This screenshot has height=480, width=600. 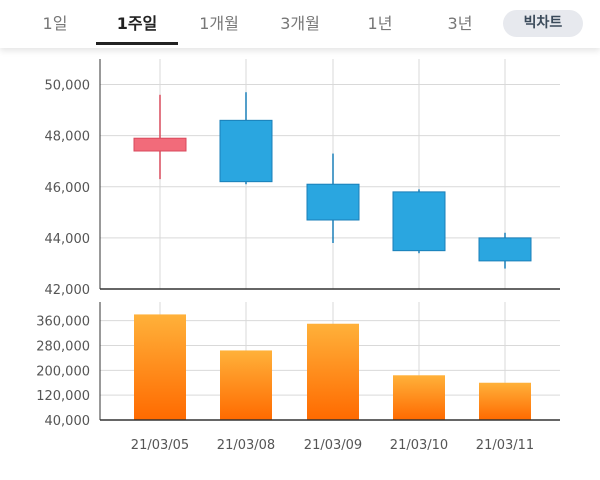 What do you see at coordinates (246, 445) in the screenshot?
I see `x-tick-label: 21/03/08` at bounding box center [246, 445].